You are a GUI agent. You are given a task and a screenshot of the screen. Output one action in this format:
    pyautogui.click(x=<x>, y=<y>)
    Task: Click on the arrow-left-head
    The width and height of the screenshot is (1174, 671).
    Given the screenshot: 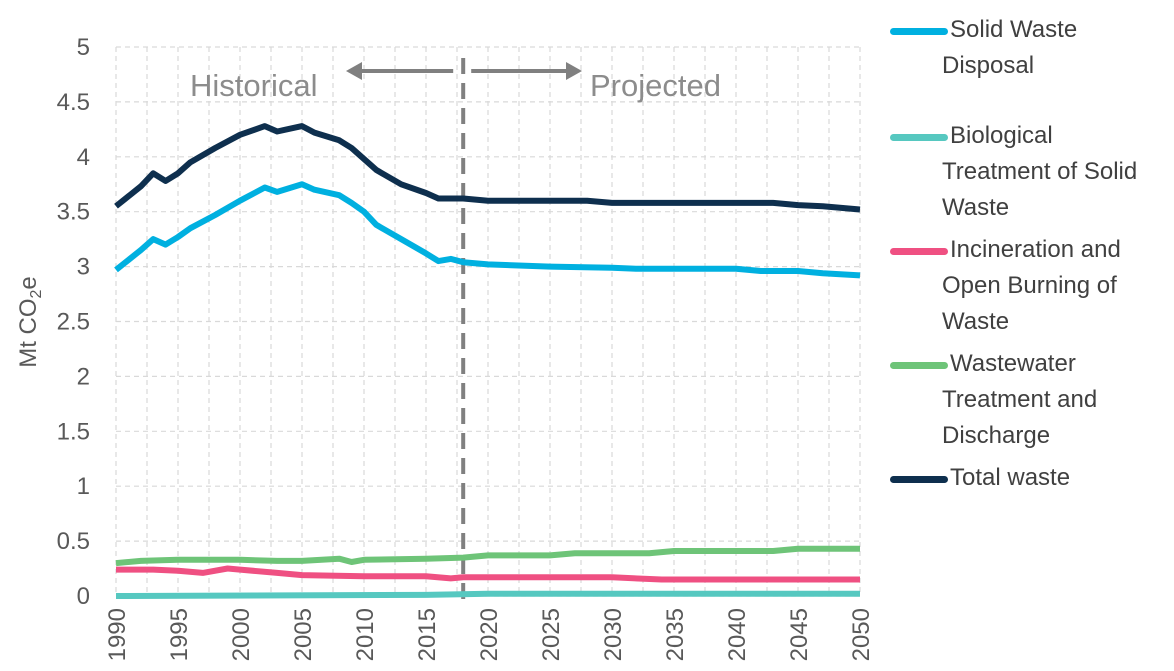 What is the action you would take?
    pyautogui.click(x=354, y=71)
    